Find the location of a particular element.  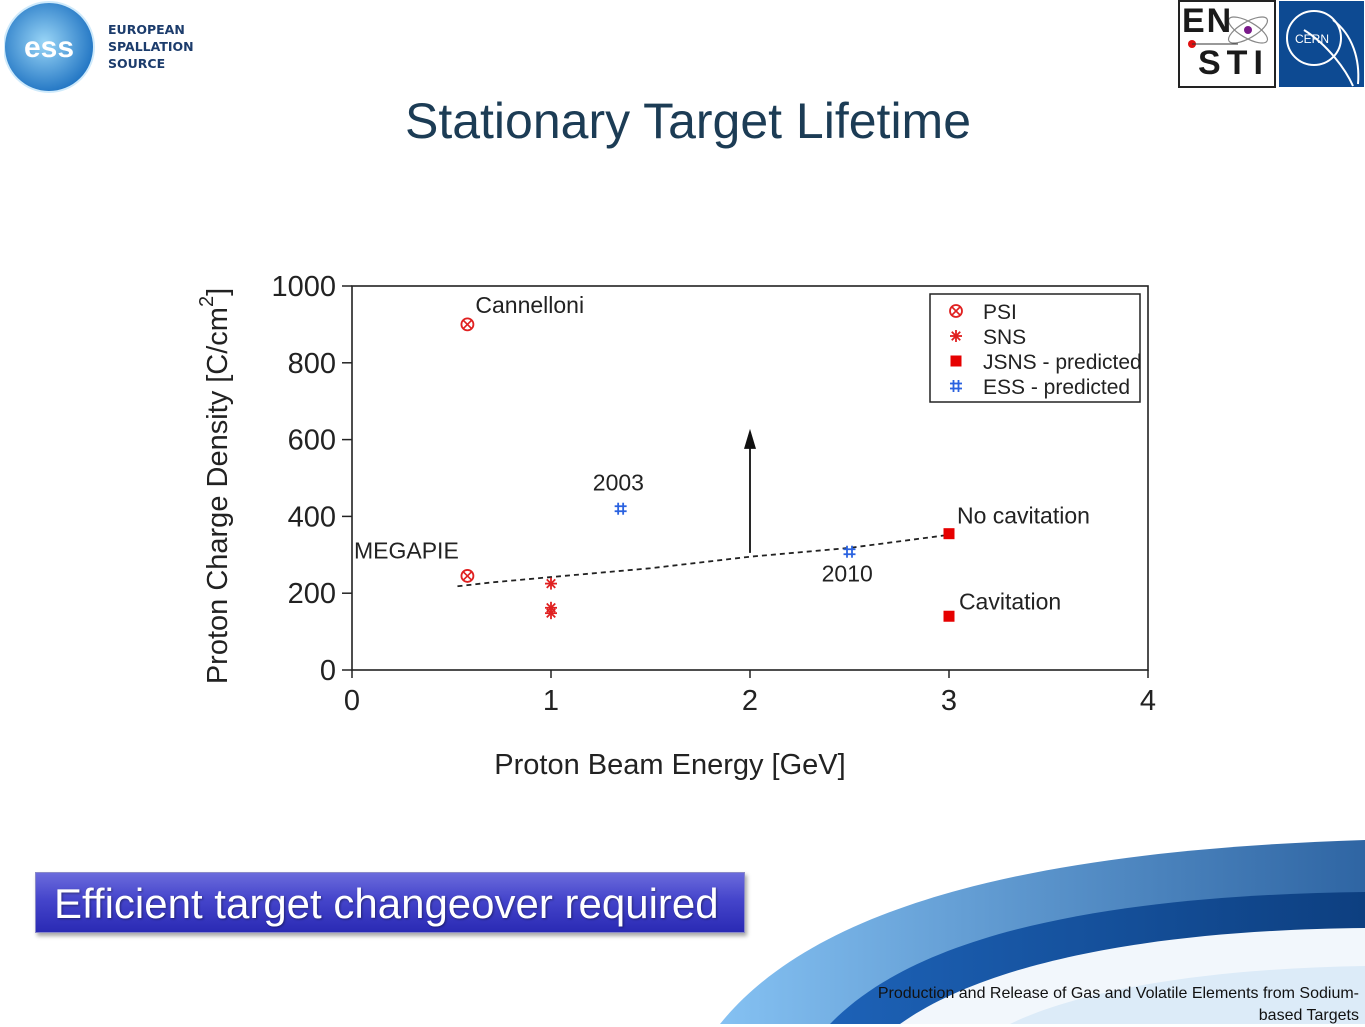

annotation-label: Cavitation is located at coordinates (1010, 601).